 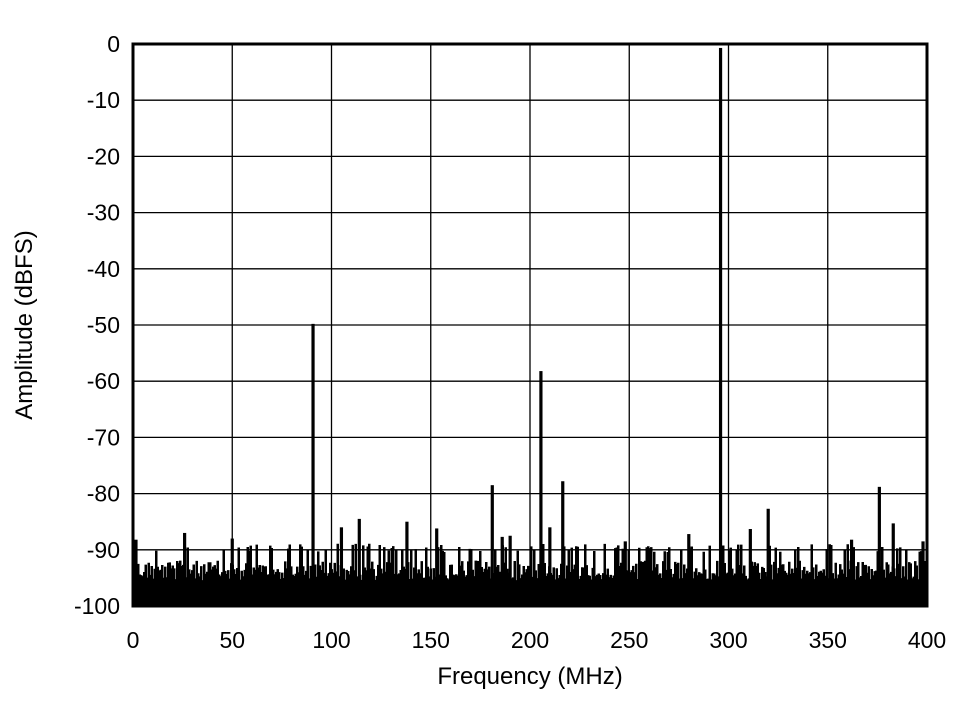 What do you see at coordinates (97, 606) in the screenshot?
I see `y-tick-label: -100` at bounding box center [97, 606].